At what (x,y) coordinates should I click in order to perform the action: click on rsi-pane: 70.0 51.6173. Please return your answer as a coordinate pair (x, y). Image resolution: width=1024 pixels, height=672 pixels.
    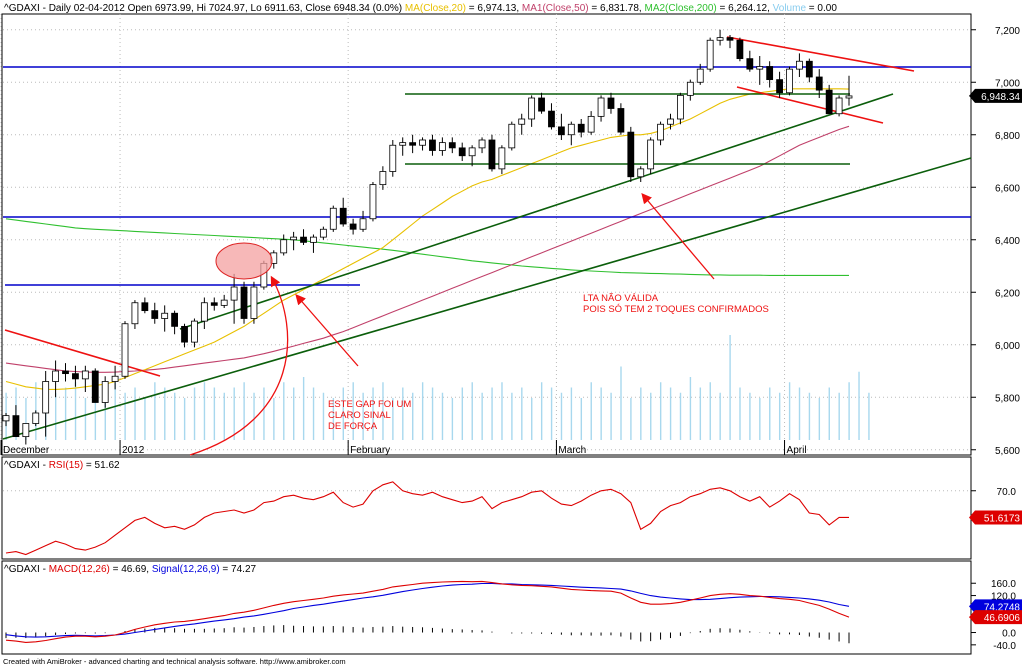
    Looking at the image, I should click on (512, 518).